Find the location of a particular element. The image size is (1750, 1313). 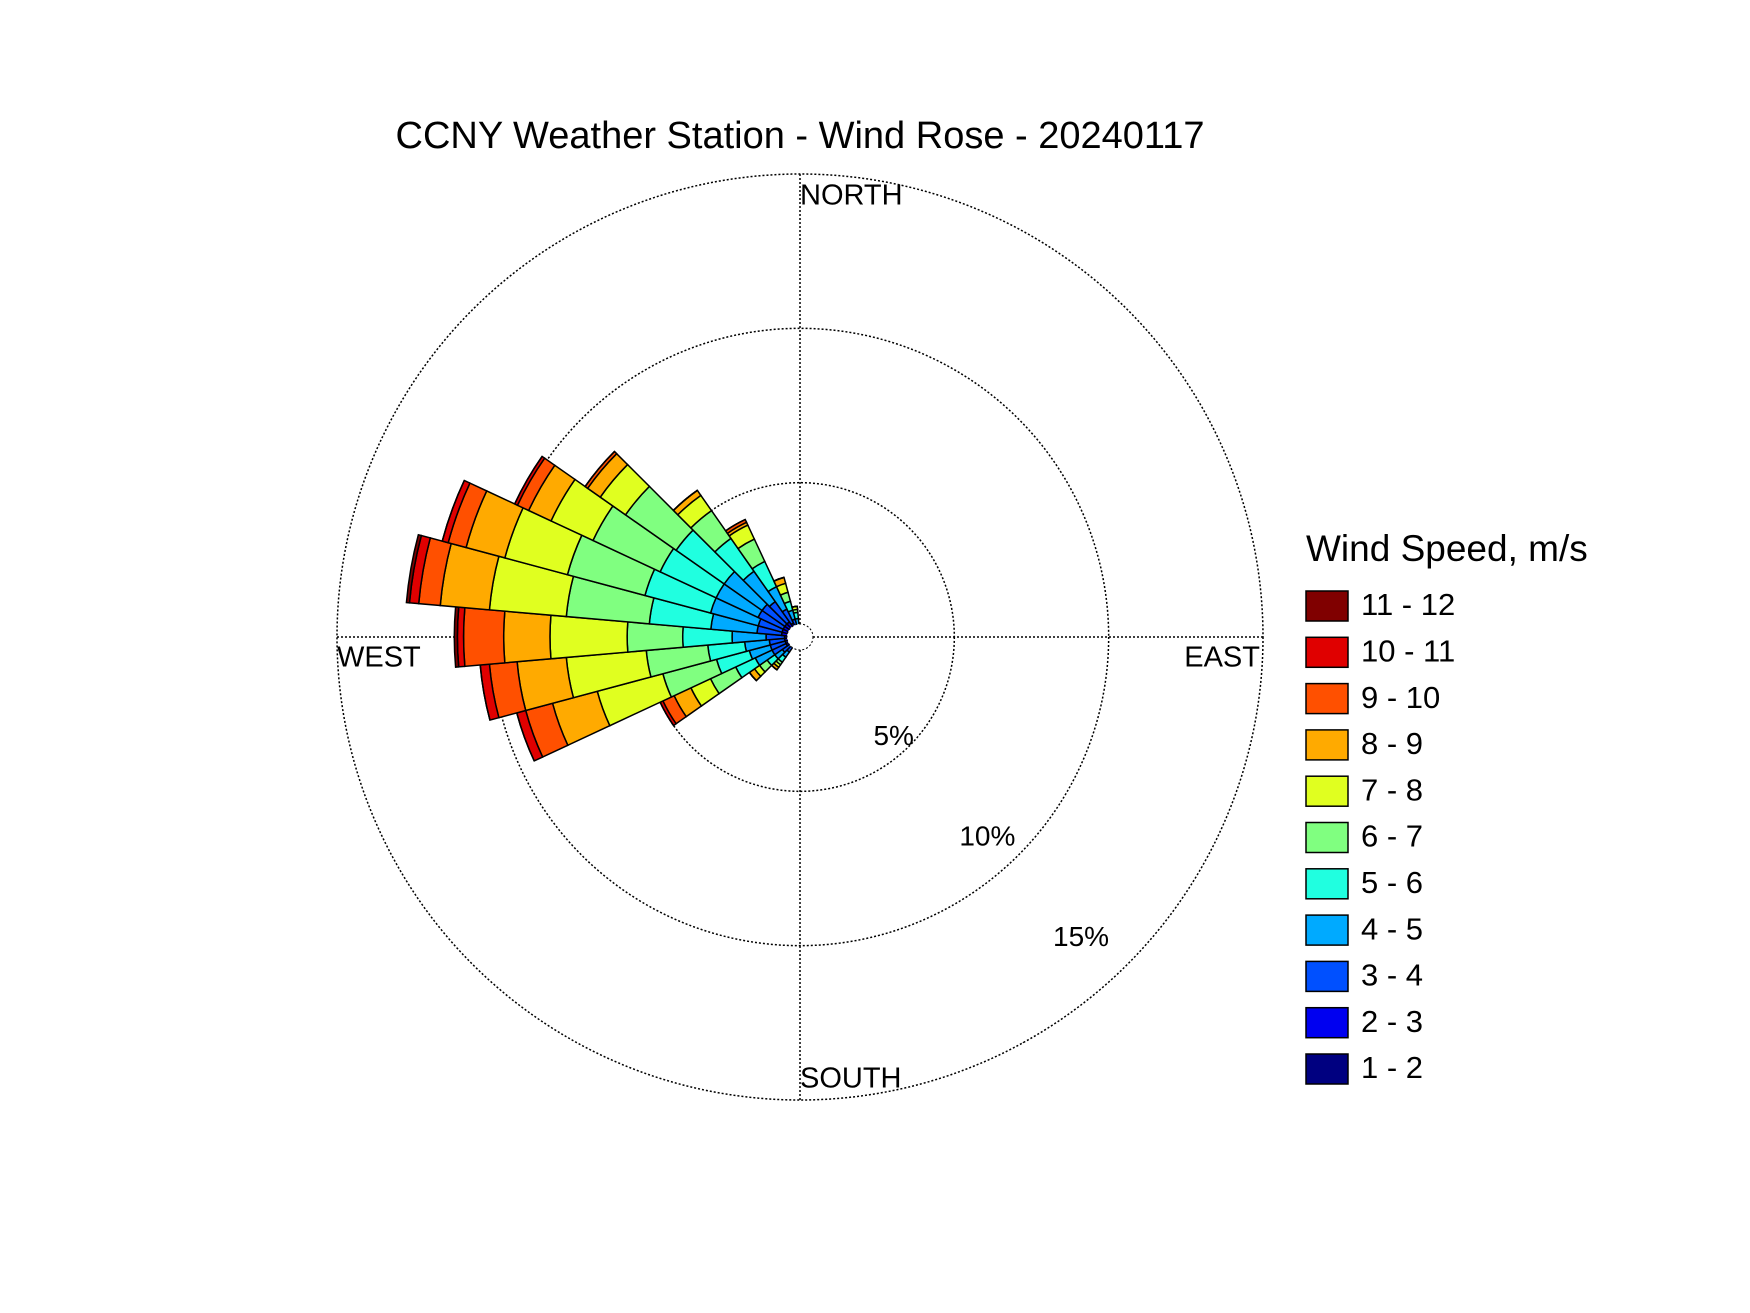

compass-label: NORTH is located at coordinates (851, 196).